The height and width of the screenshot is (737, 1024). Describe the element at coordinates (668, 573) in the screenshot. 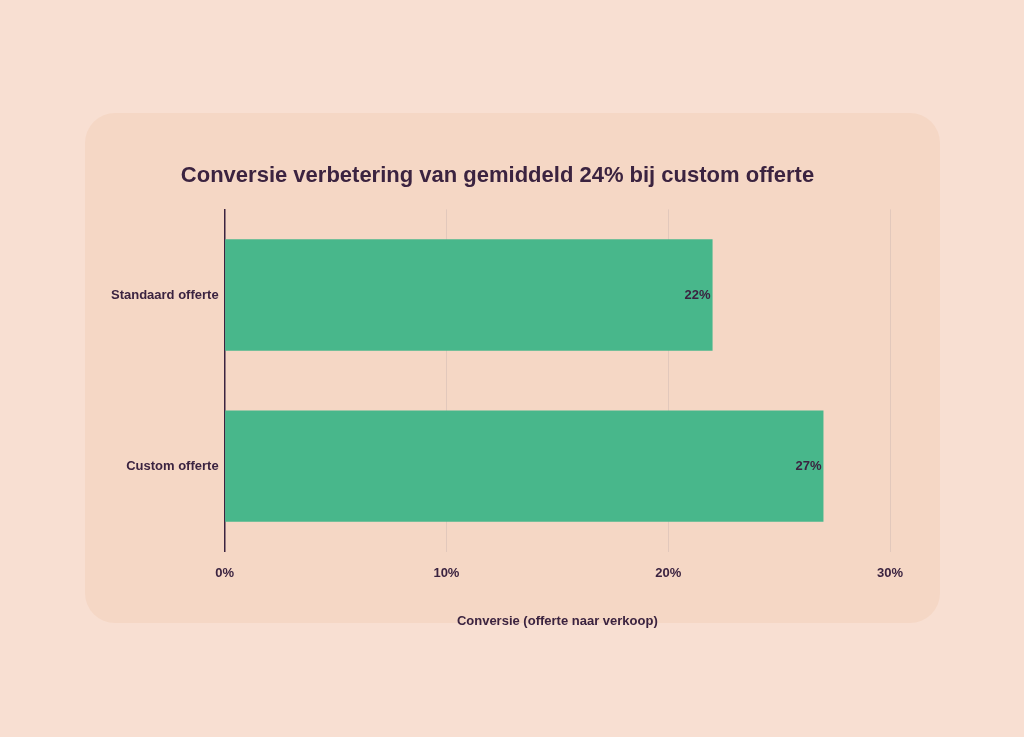

I see `x-tick-label: 20%` at that location.